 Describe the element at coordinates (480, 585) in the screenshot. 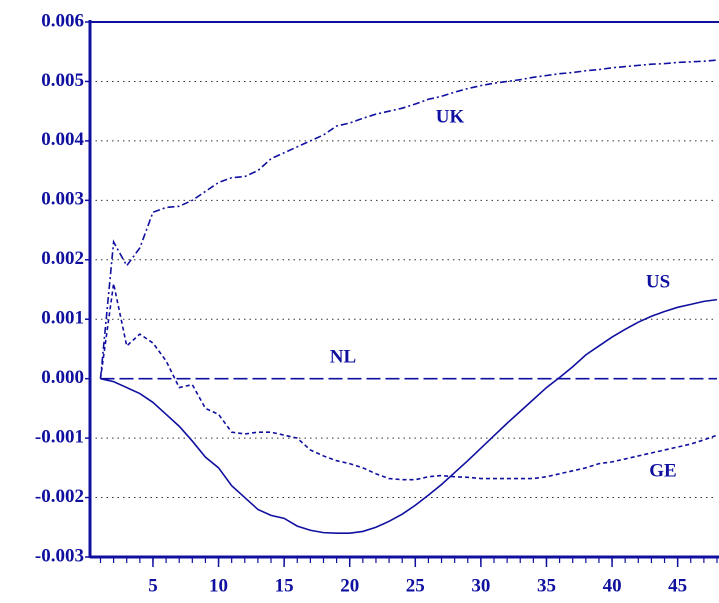

I see `x-tick-label: 30` at that location.